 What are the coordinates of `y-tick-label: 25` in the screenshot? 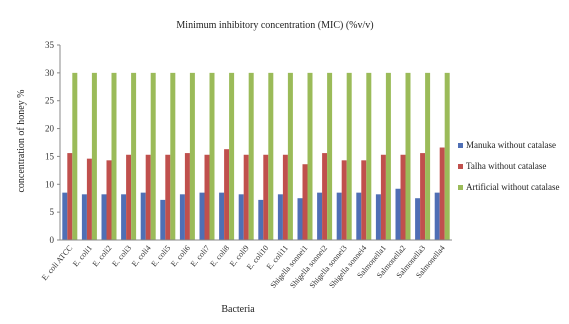 It's located at (50, 101).